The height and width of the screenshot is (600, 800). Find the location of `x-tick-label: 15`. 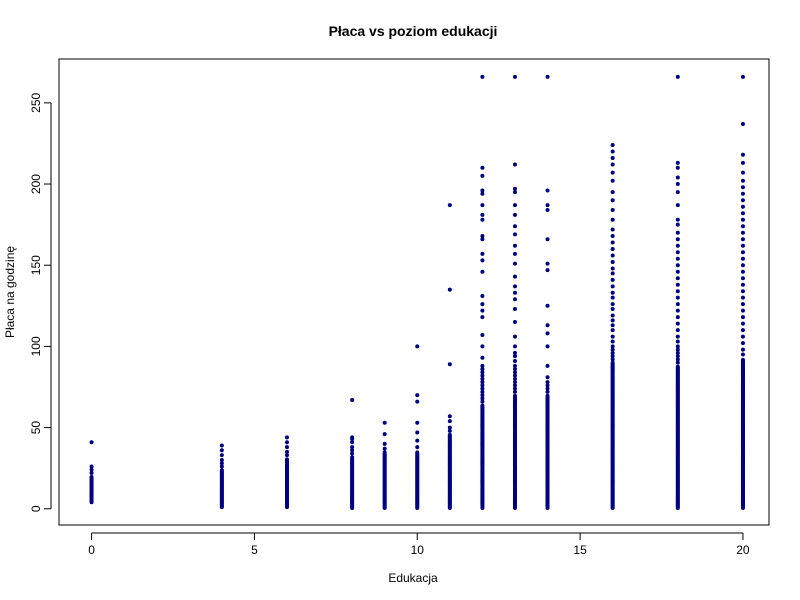

x-tick-label: 15 is located at coordinates (580, 550).